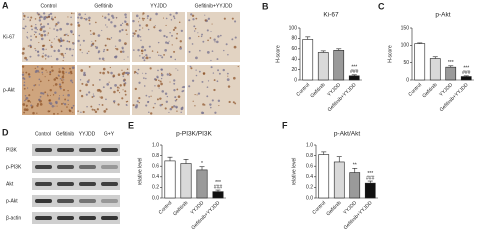 This screenshot has height=240, width=500. I want to click on row-label: p-Akt, so click(12, 201).